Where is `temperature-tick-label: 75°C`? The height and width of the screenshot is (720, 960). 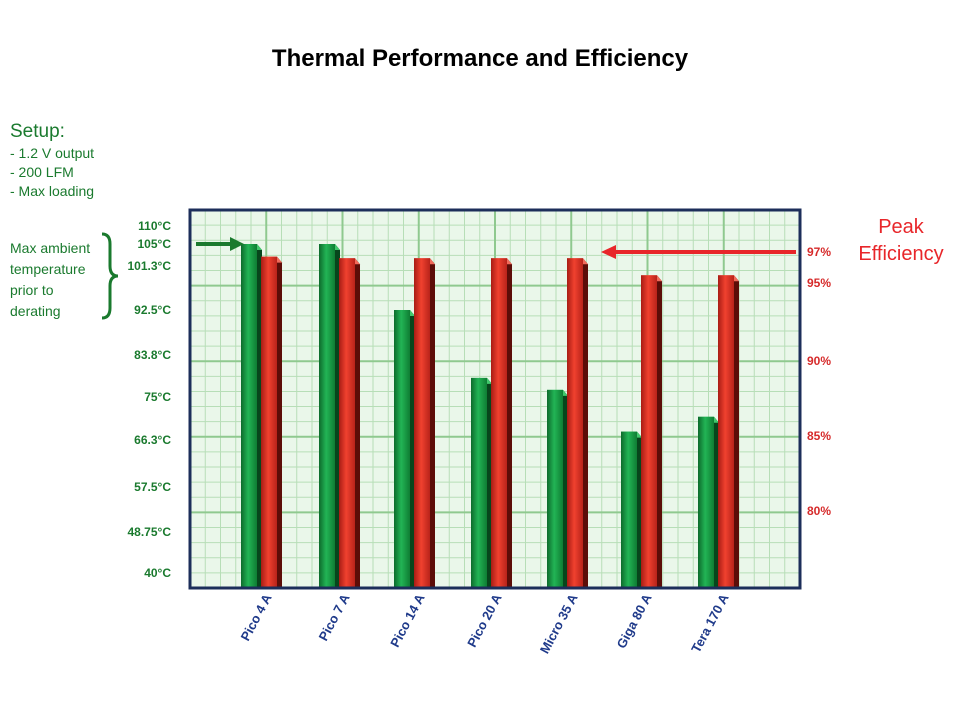
temperature-tick-label: 75°C is located at coordinates (157, 397).